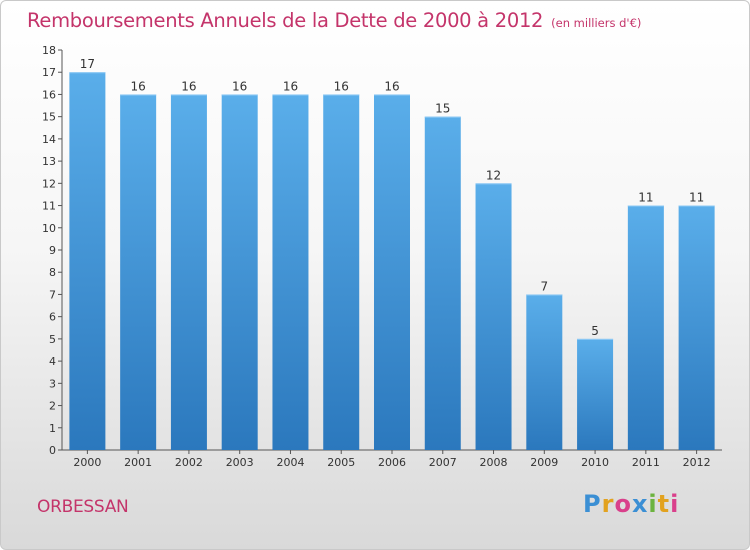 The width and height of the screenshot is (750, 550). I want to click on y-tick-label: 15, so click(49, 117).